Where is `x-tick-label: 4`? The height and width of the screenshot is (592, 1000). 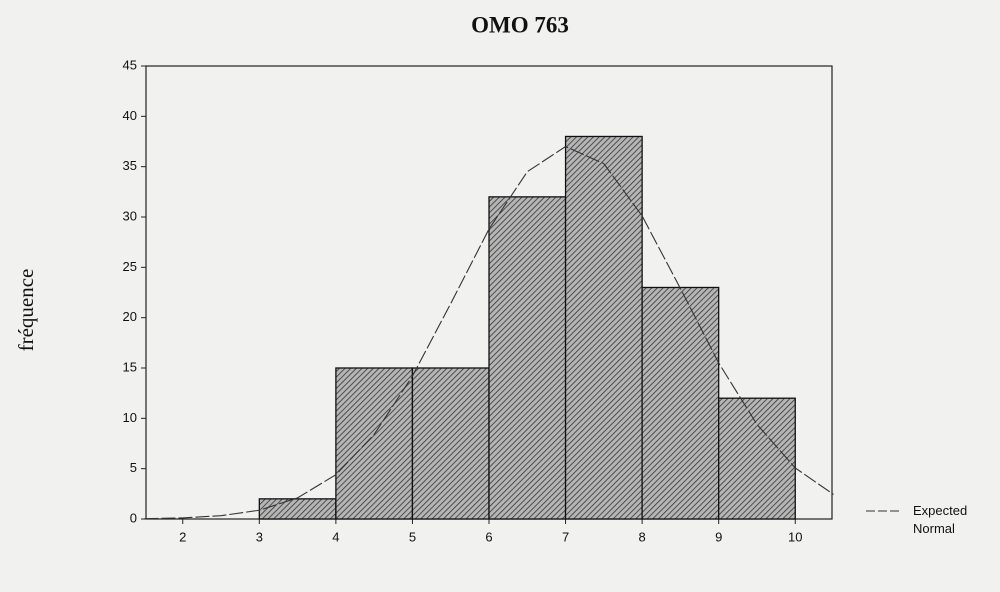 x-tick-label: 4 is located at coordinates (335, 536).